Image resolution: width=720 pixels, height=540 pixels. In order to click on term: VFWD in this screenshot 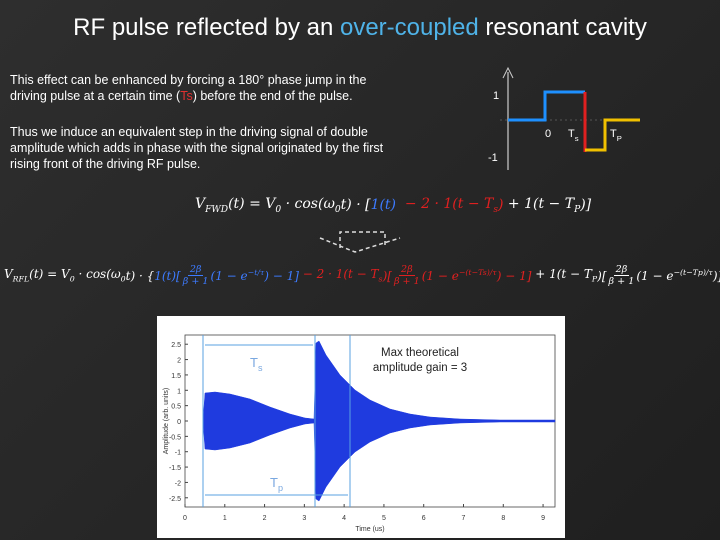, I will do `click(211, 205)`.